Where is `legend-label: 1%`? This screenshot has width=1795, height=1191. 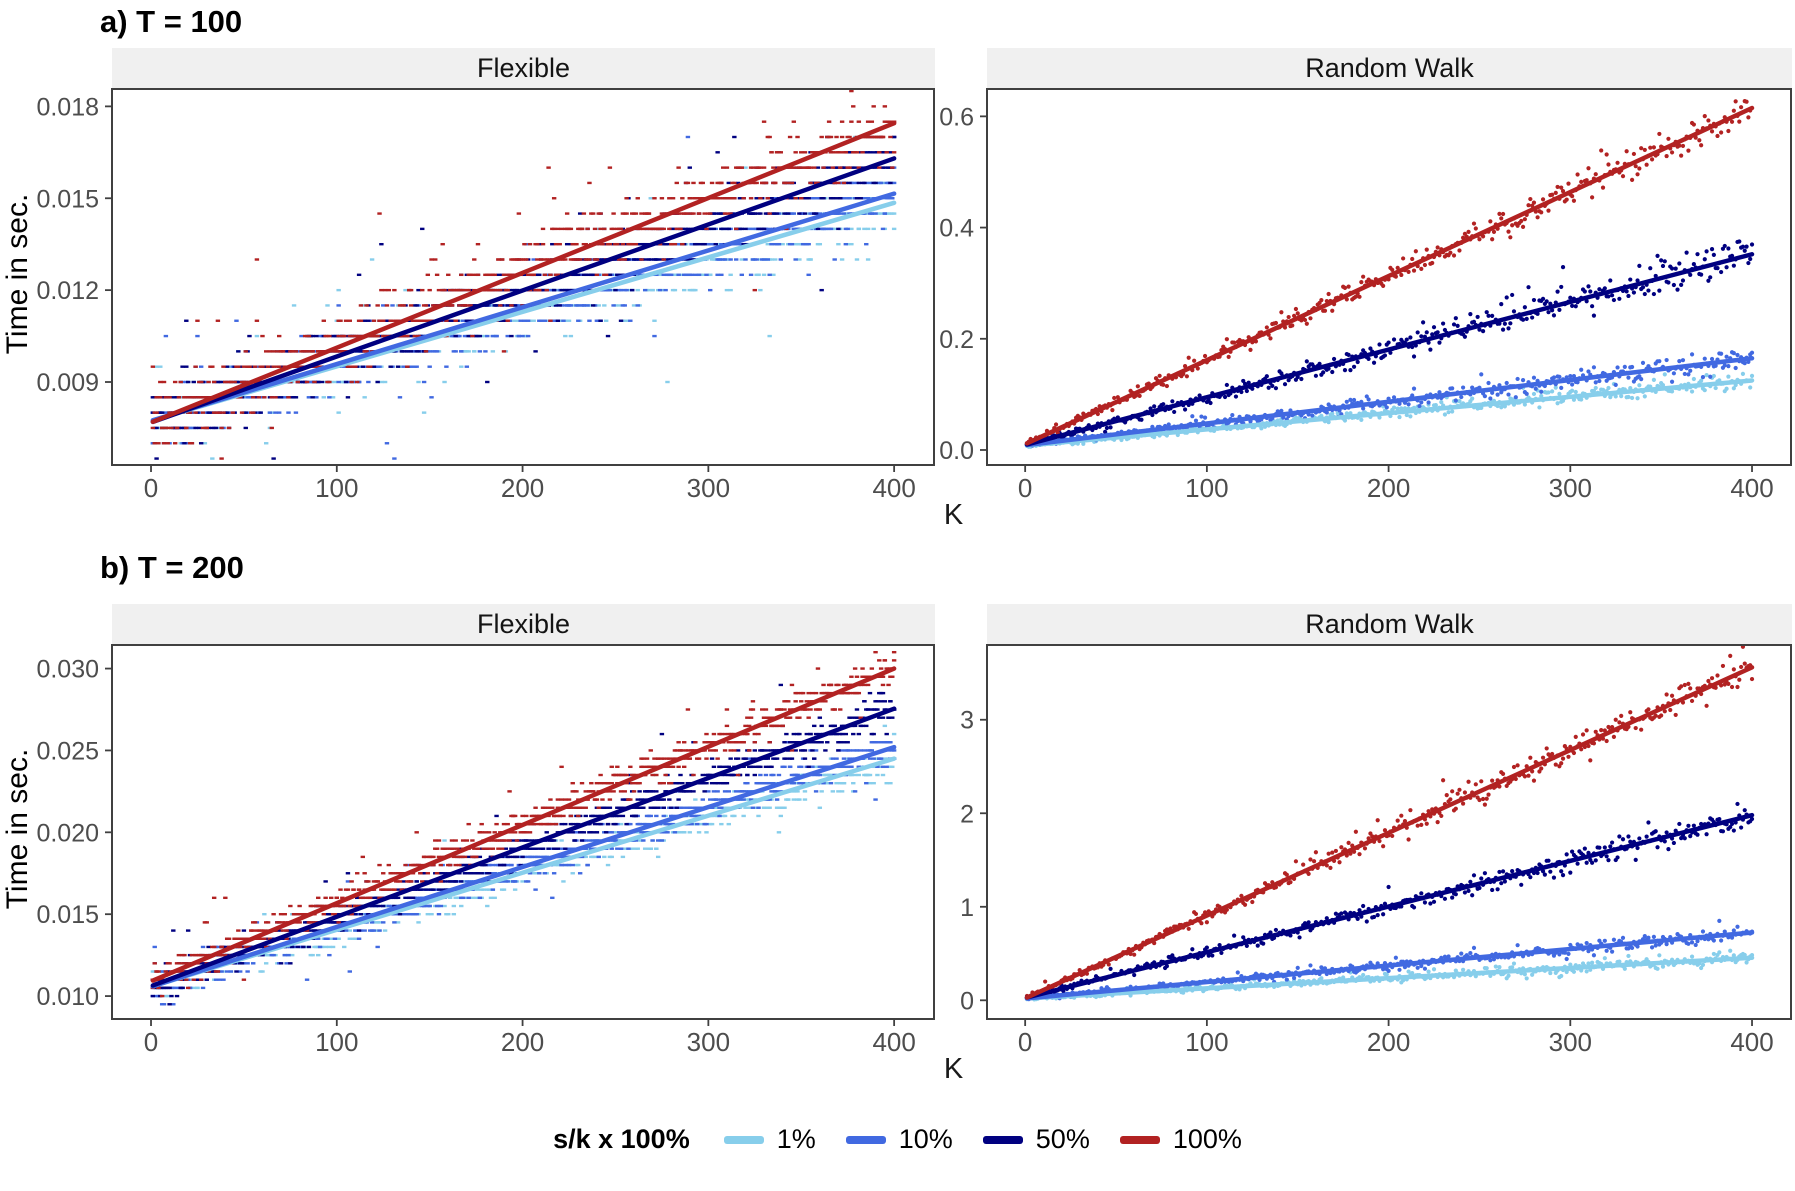 legend-label: 1% is located at coordinates (796, 1139).